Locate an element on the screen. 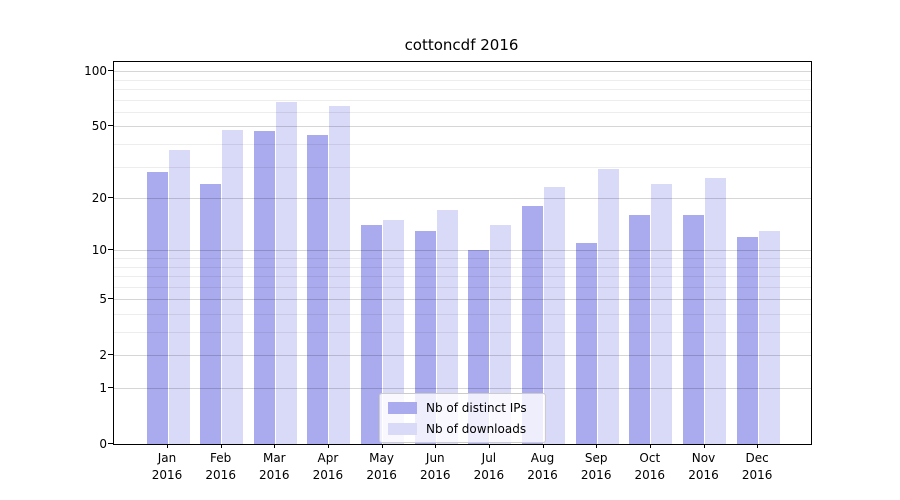 The image size is (900, 500). y-tick-label: 5 is located at coordinates (103, 298).